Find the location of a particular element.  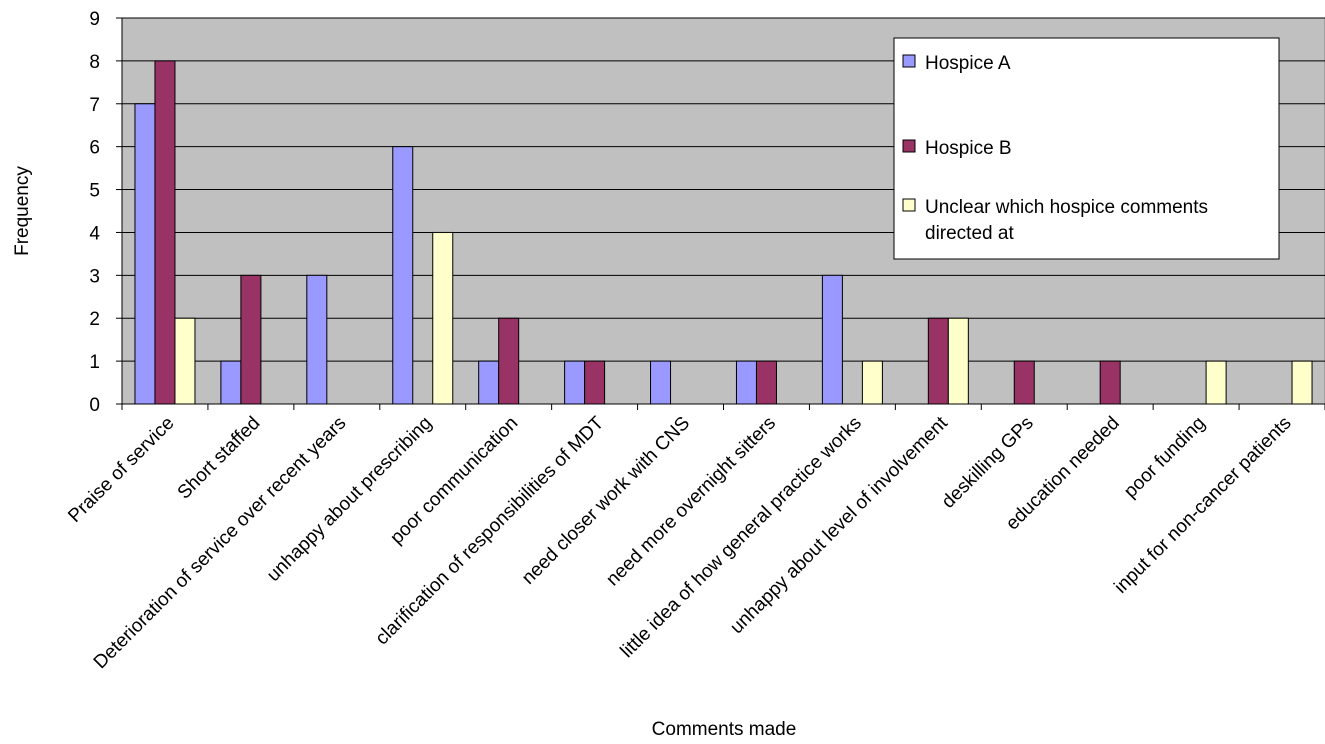

y-tick-label: 4 is located at coordinates (94, 233).